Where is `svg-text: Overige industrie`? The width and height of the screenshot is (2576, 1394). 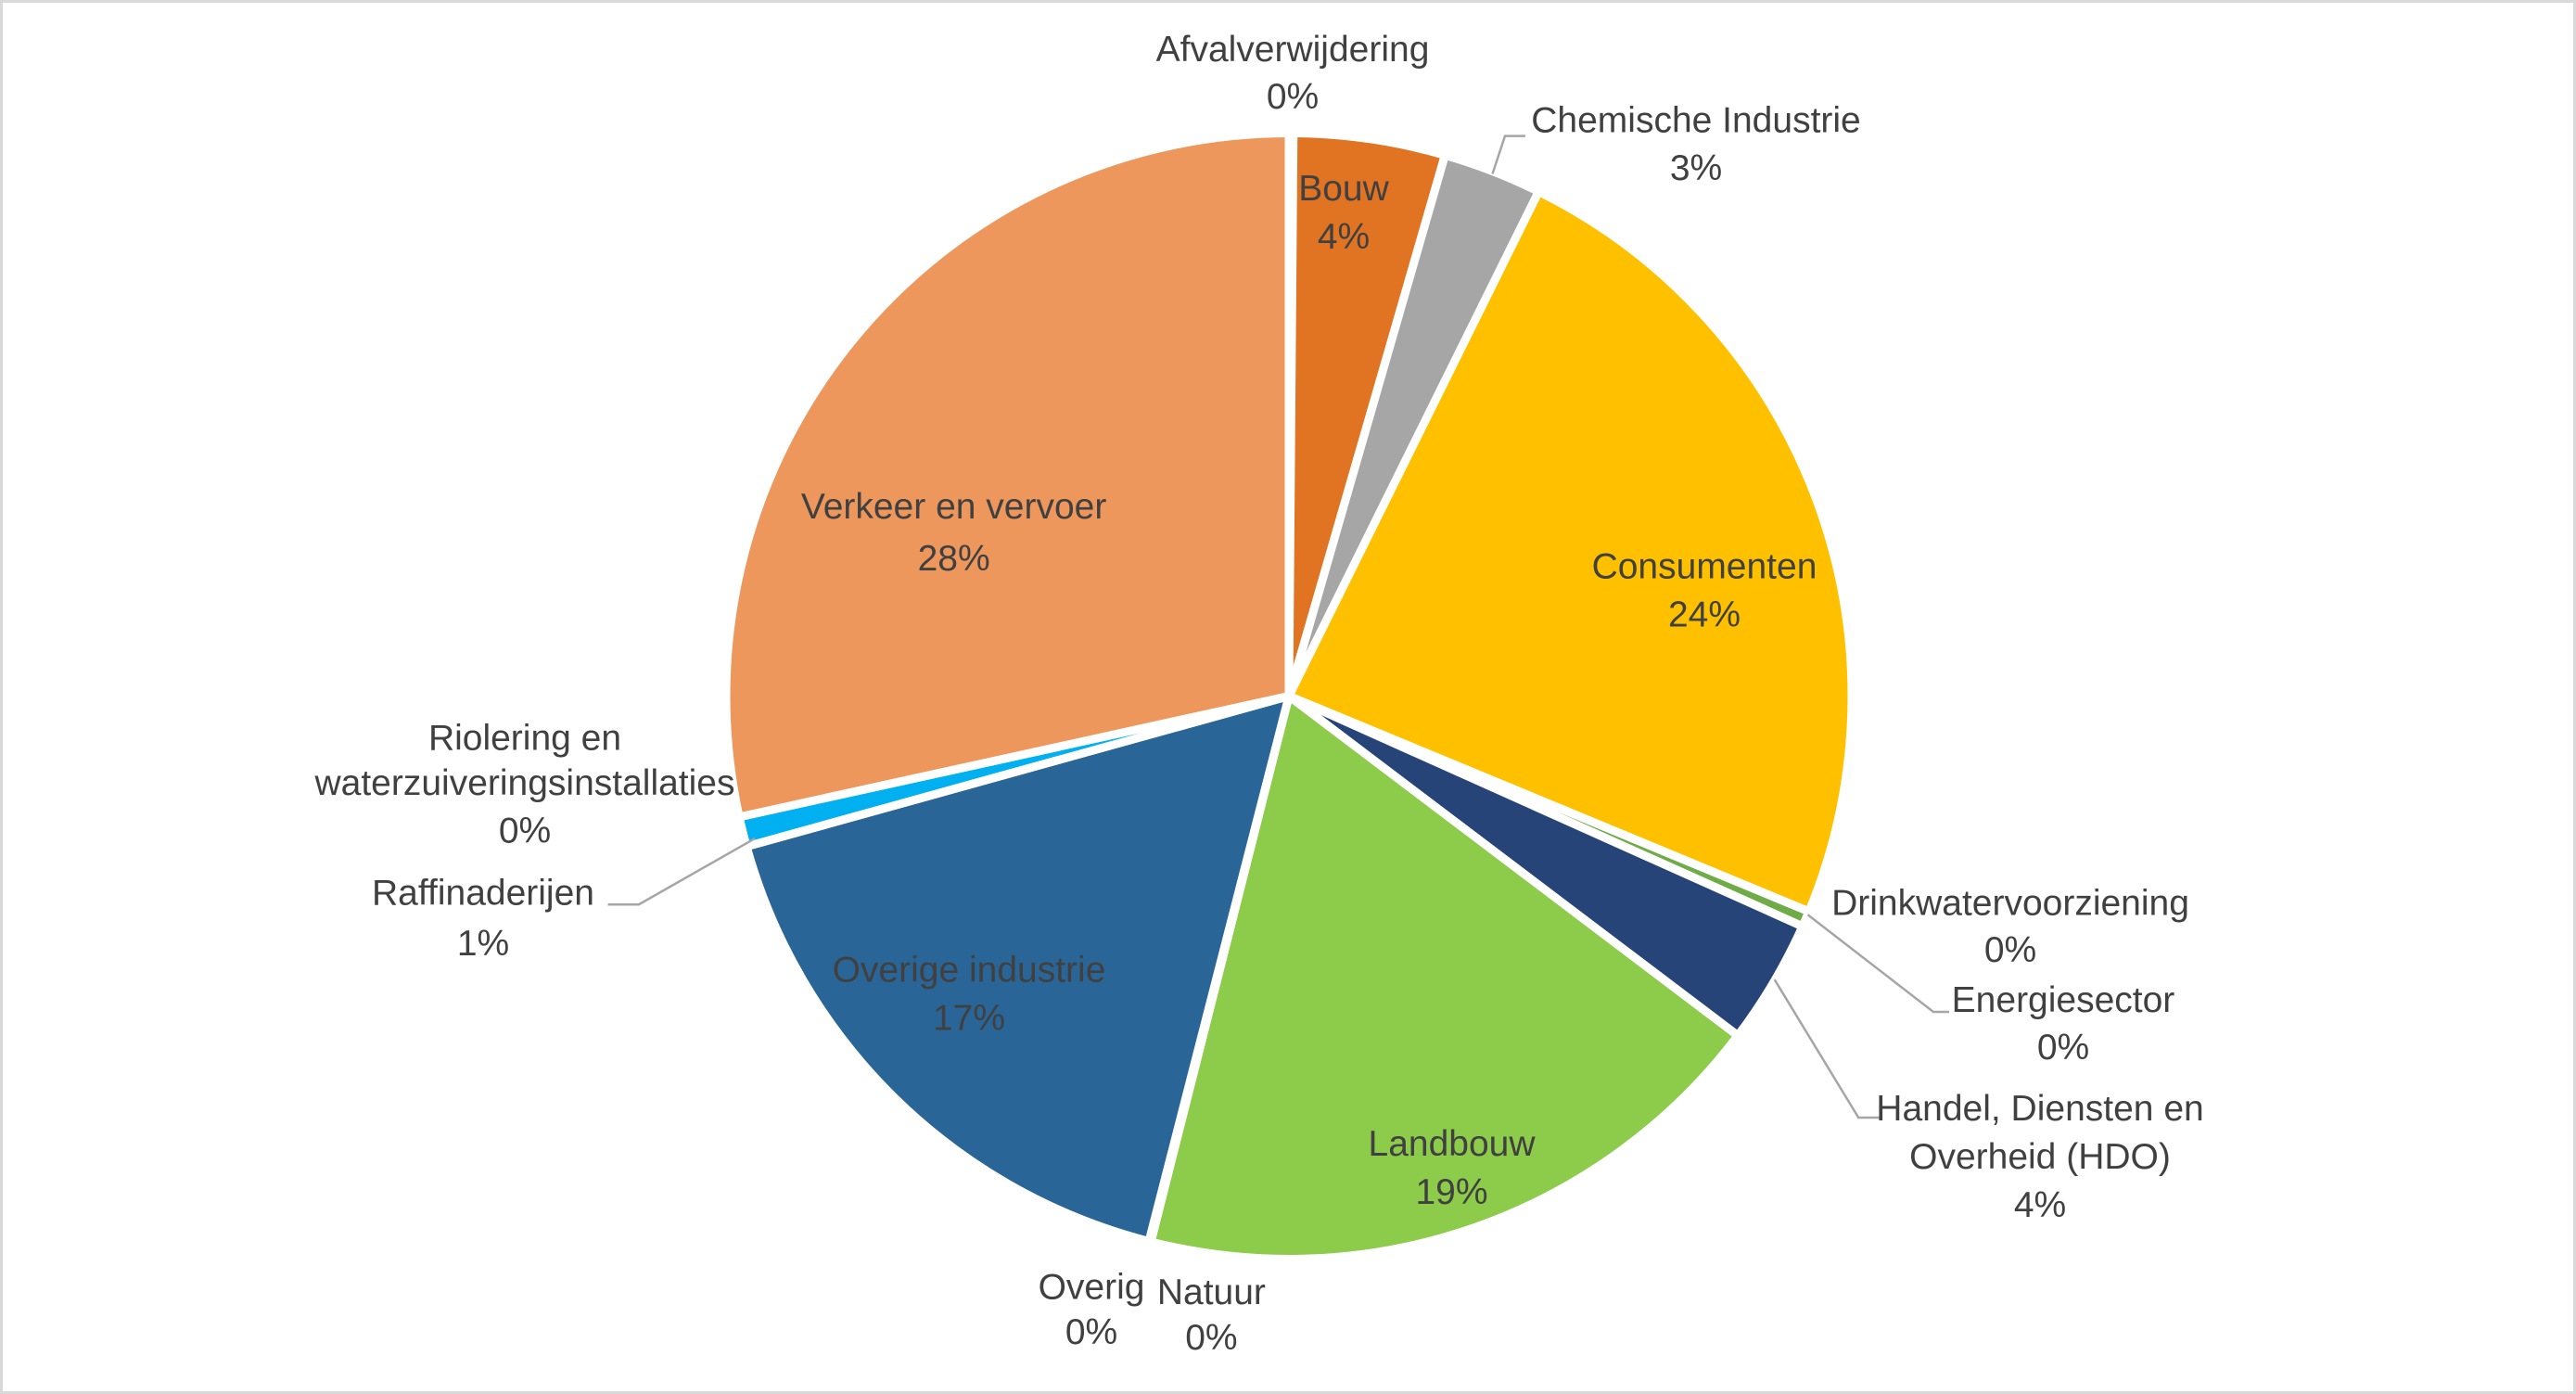 svg-text: Overige industrie is located at coordinates (970, 970).